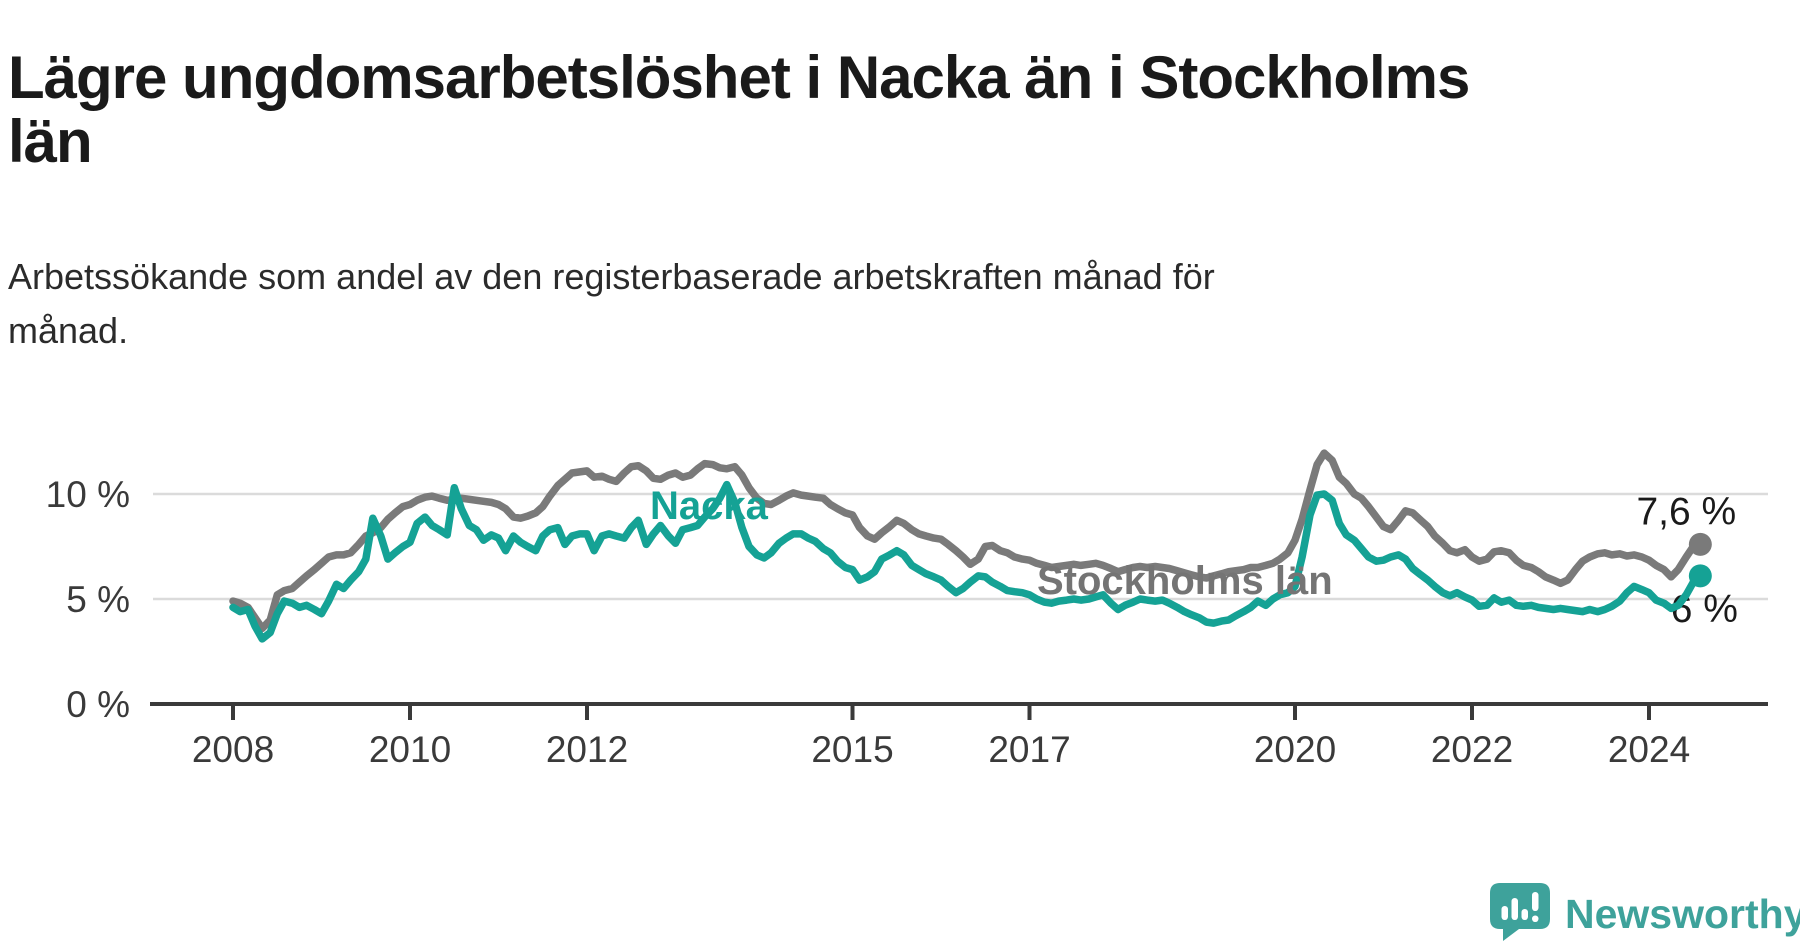  What do you see at coordinates (1682, 914) in the screenshot?
I see `newsworthy-logo-text: Newsworthy` at bounding box center [1682, 914].